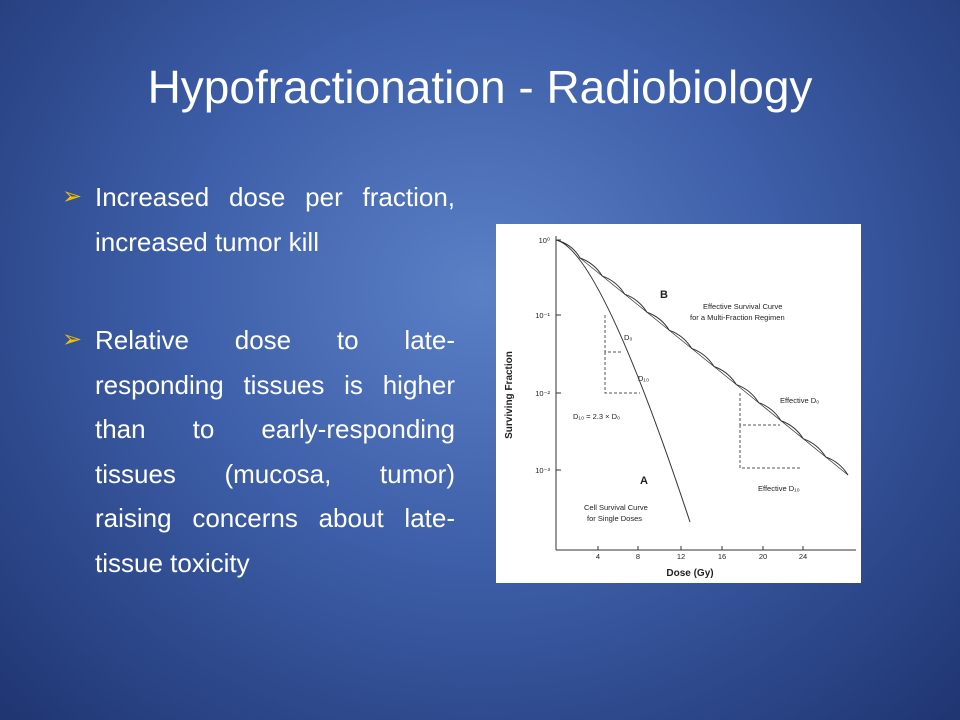 This screenshot has width=960, height=720. I want to click on x-tick-label: 20, so click(763, 556).